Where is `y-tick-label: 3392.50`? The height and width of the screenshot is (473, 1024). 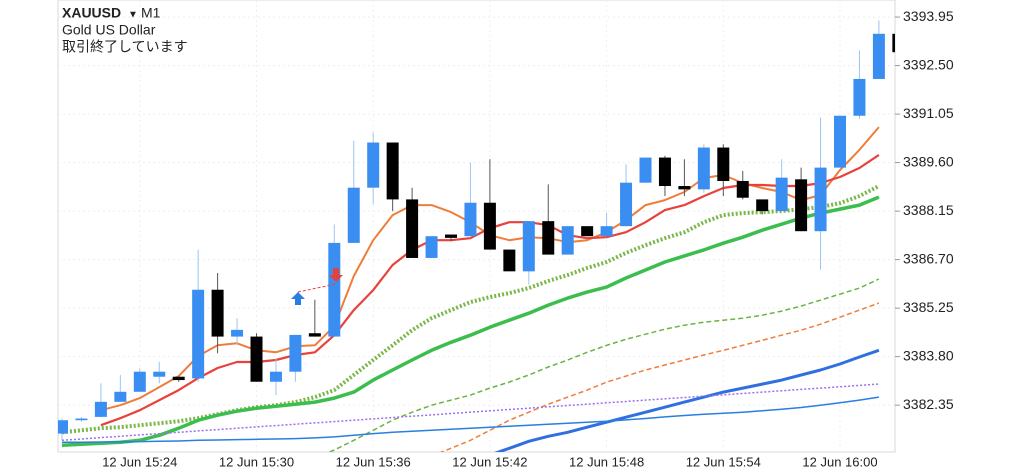
y-tick-label: 3392.50 is located at coordinates (928, 64).